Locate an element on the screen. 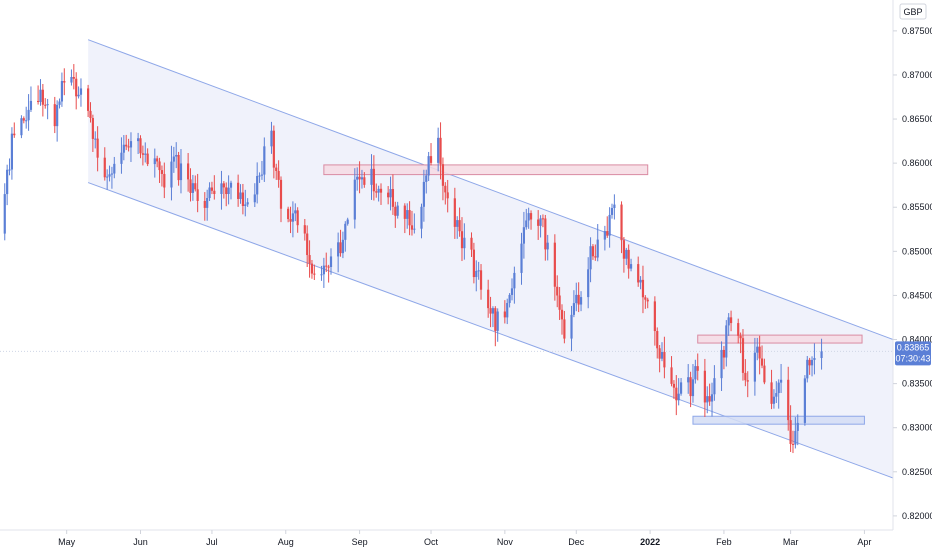 The height and width of the screenshot is (555, 932). y-tick-label: 0.86000 is located at coordinates (917, 163).